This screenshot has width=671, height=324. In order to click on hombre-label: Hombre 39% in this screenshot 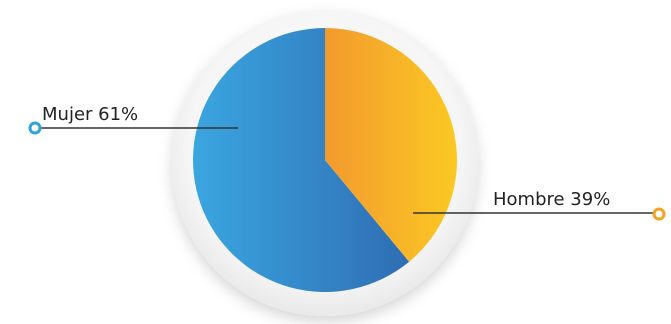, I will do `click(551, 199)`.